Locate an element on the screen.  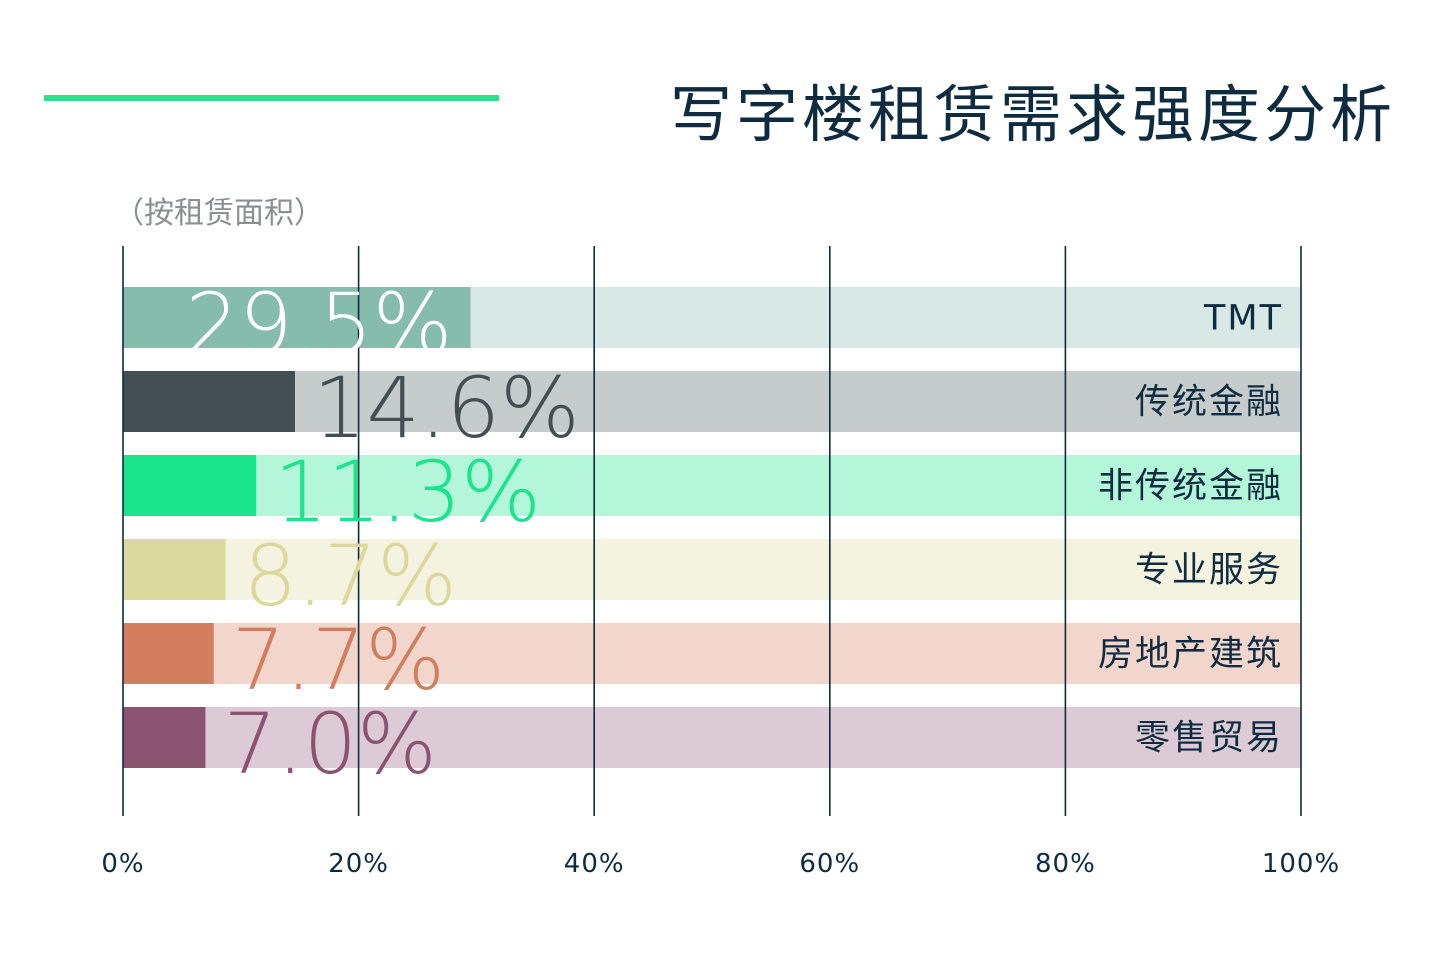
value-label: 29.5% is located at coordinates (319, 324).